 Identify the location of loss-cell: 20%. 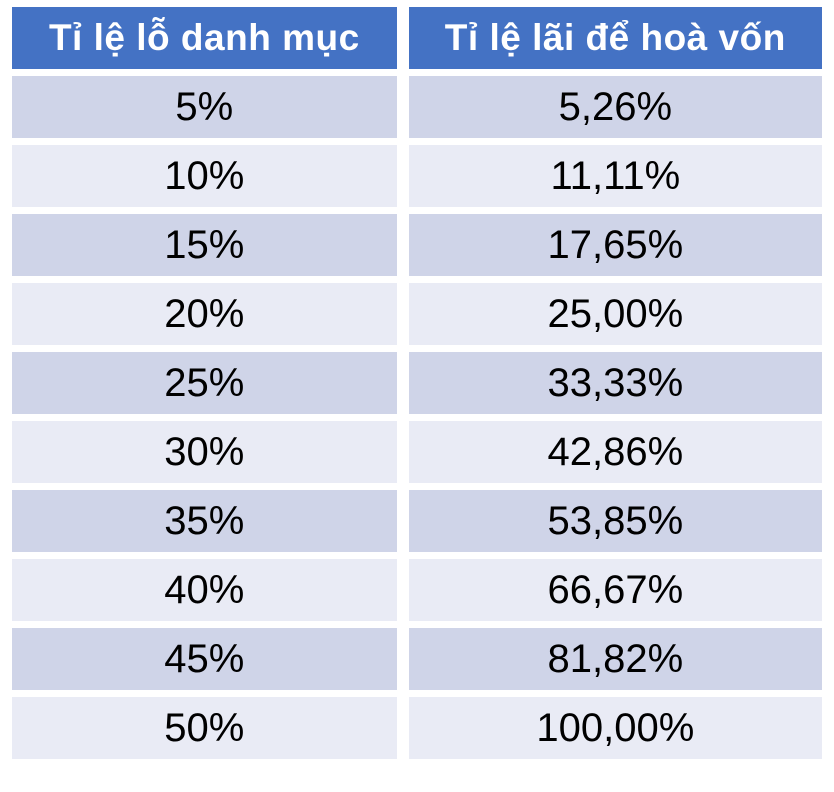
(204, 314).